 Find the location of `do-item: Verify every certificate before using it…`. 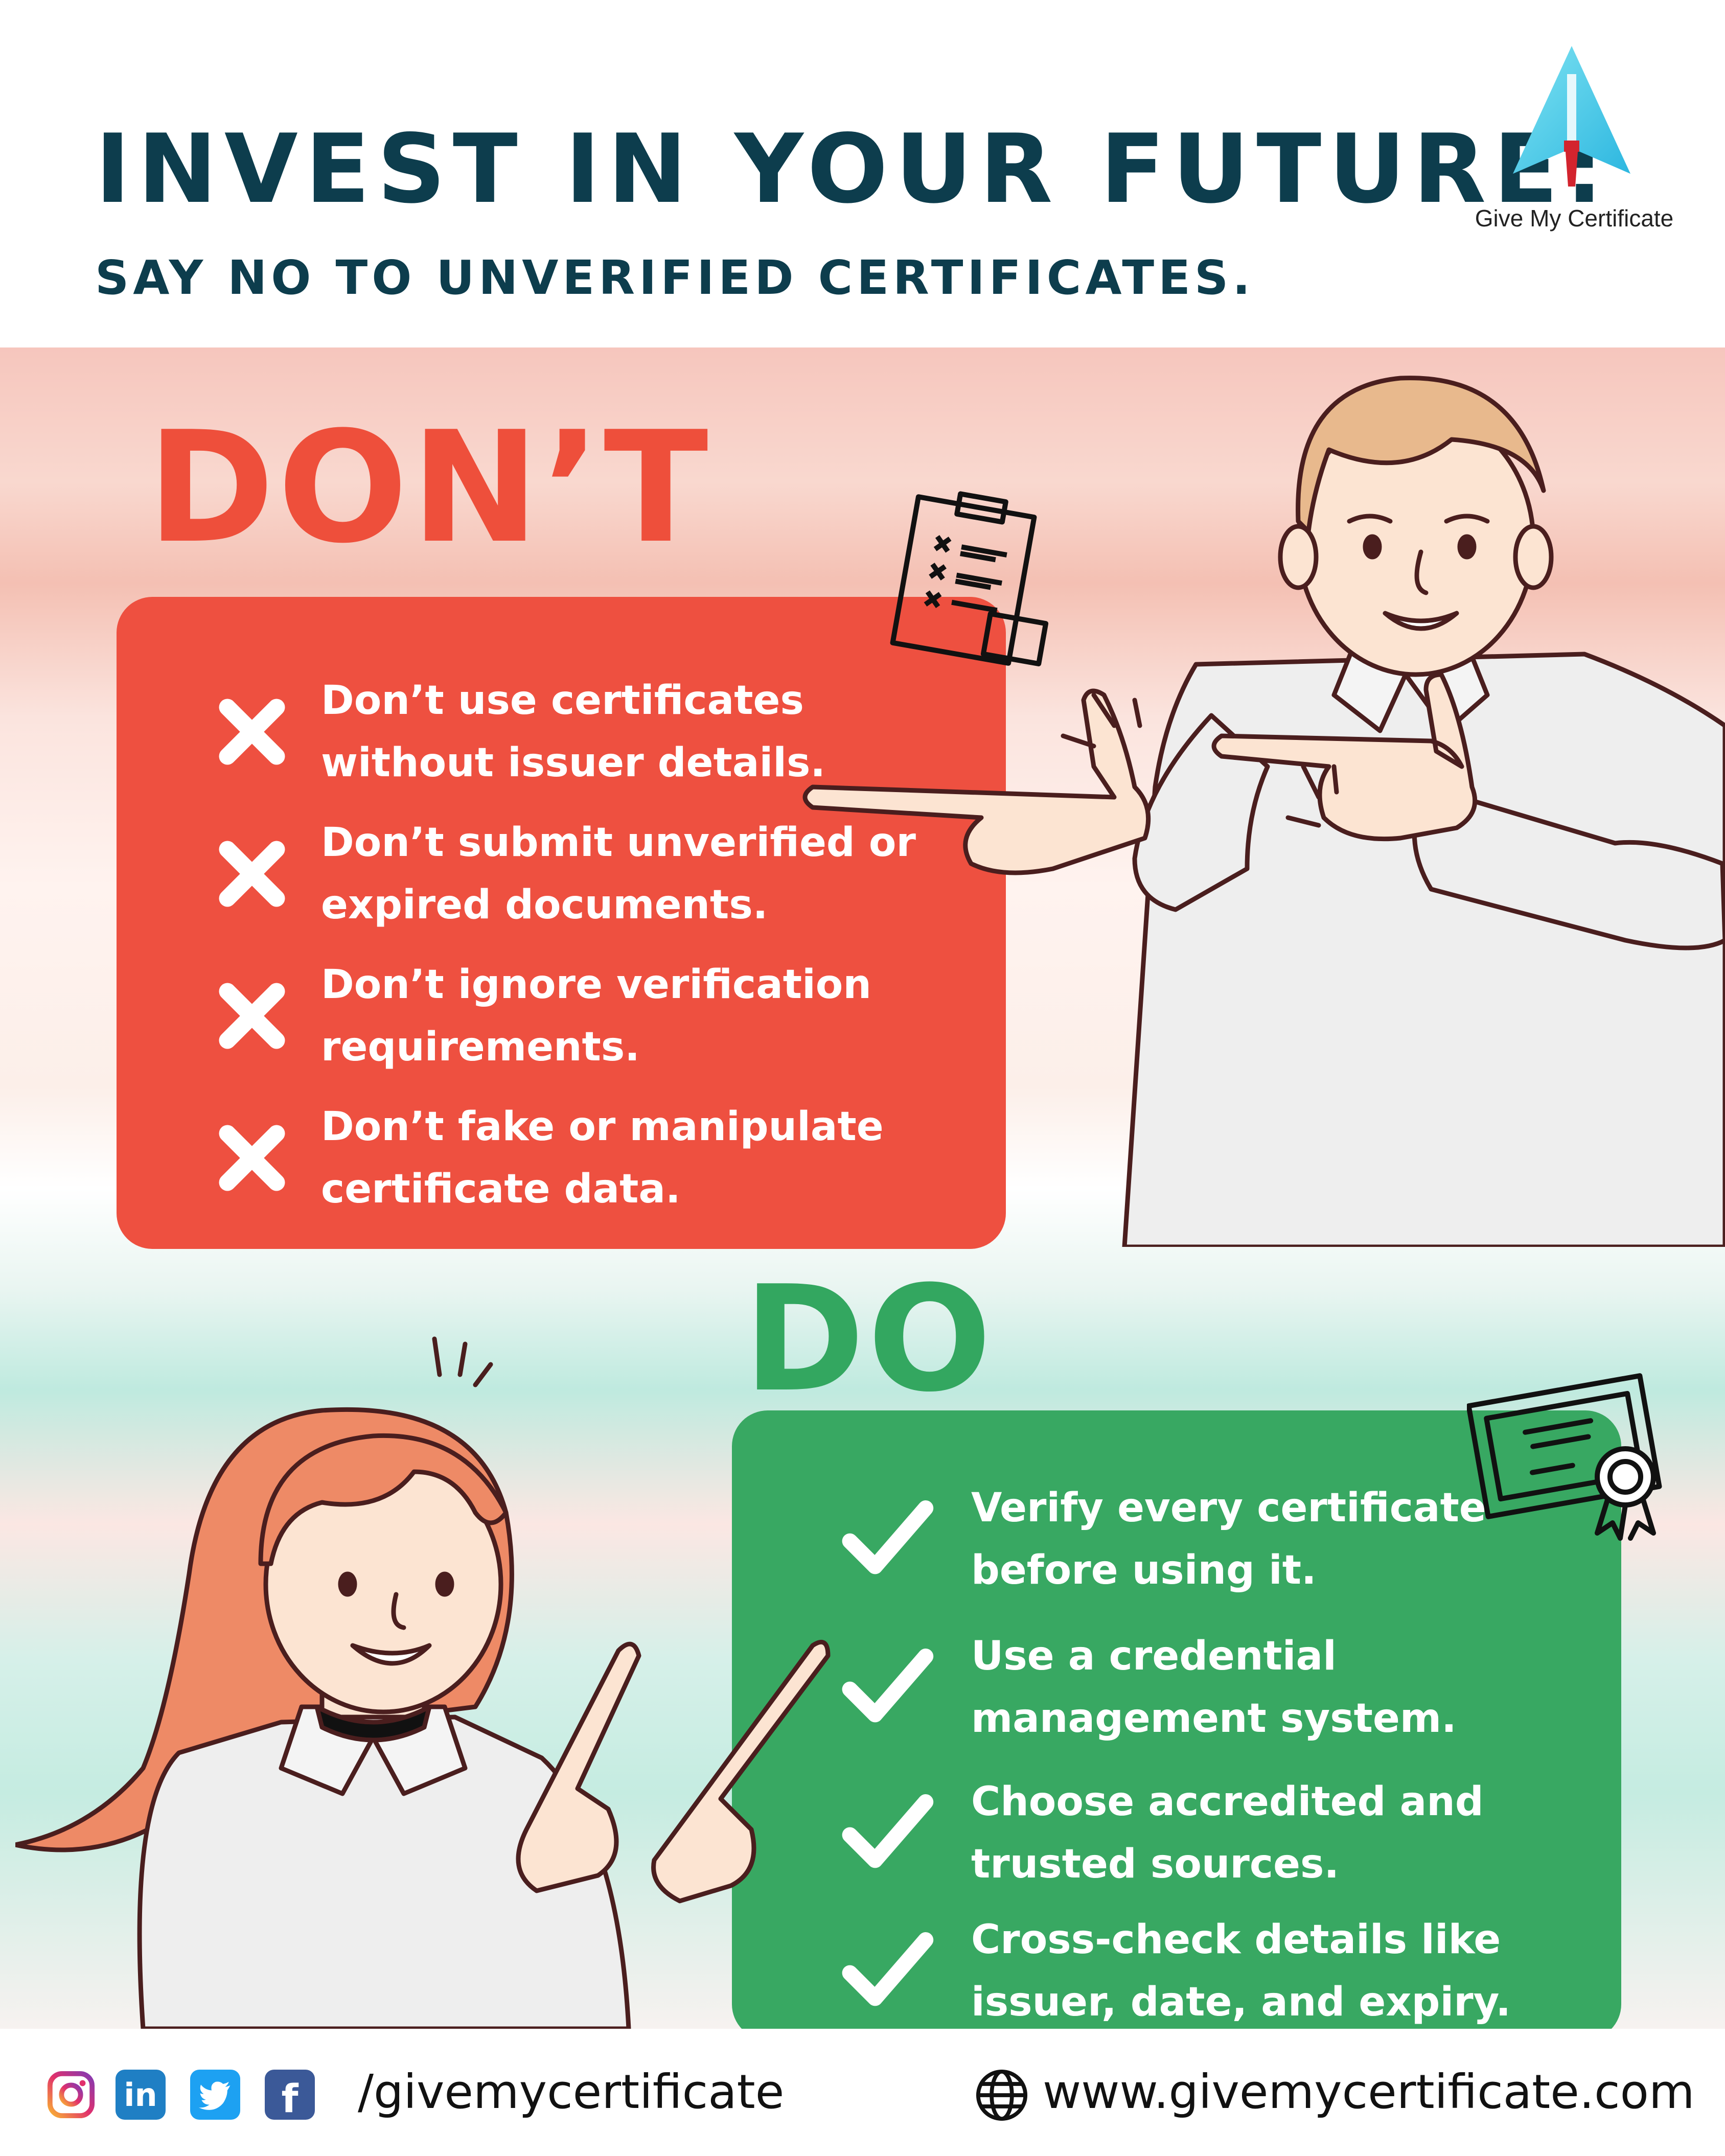

do-item: Verify every certificate before using it… is located at coordinates (1162, 1539).